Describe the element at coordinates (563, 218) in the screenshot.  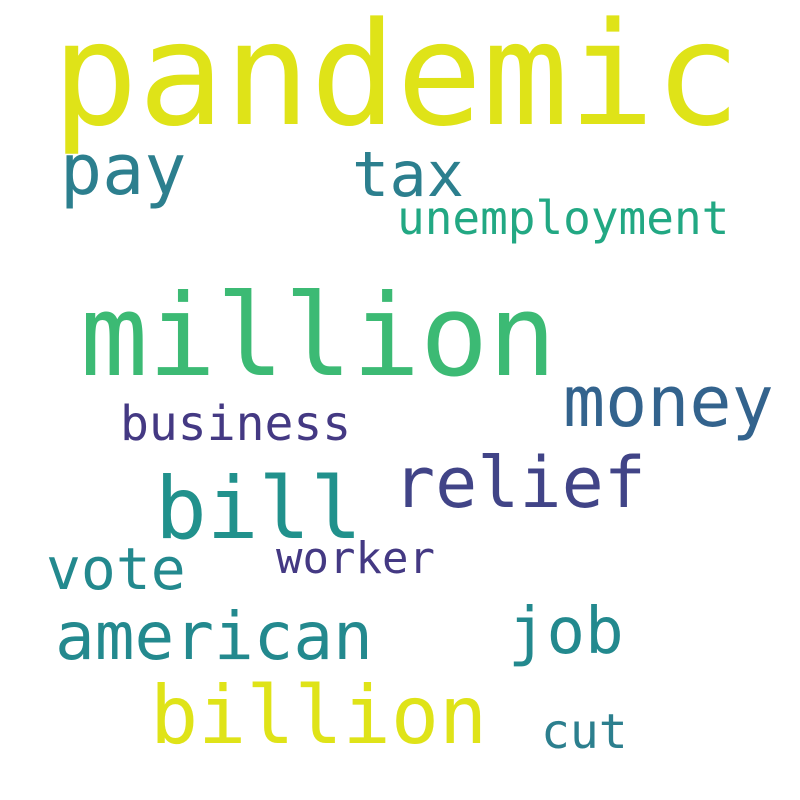
I see `word-unemployment: unemployment` at that location.